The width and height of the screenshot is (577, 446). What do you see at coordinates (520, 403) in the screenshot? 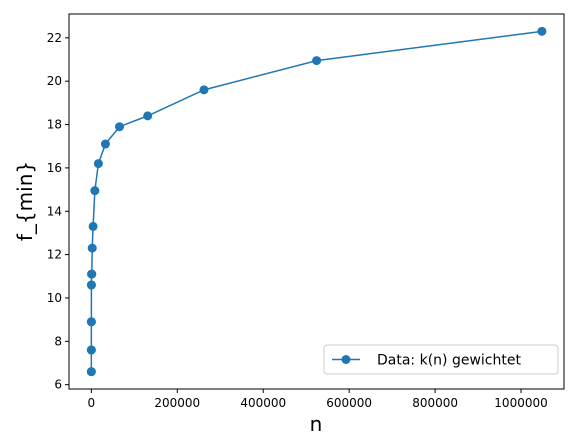
I see `x-tick-label: 1000000` at bounding box center [520, 403].